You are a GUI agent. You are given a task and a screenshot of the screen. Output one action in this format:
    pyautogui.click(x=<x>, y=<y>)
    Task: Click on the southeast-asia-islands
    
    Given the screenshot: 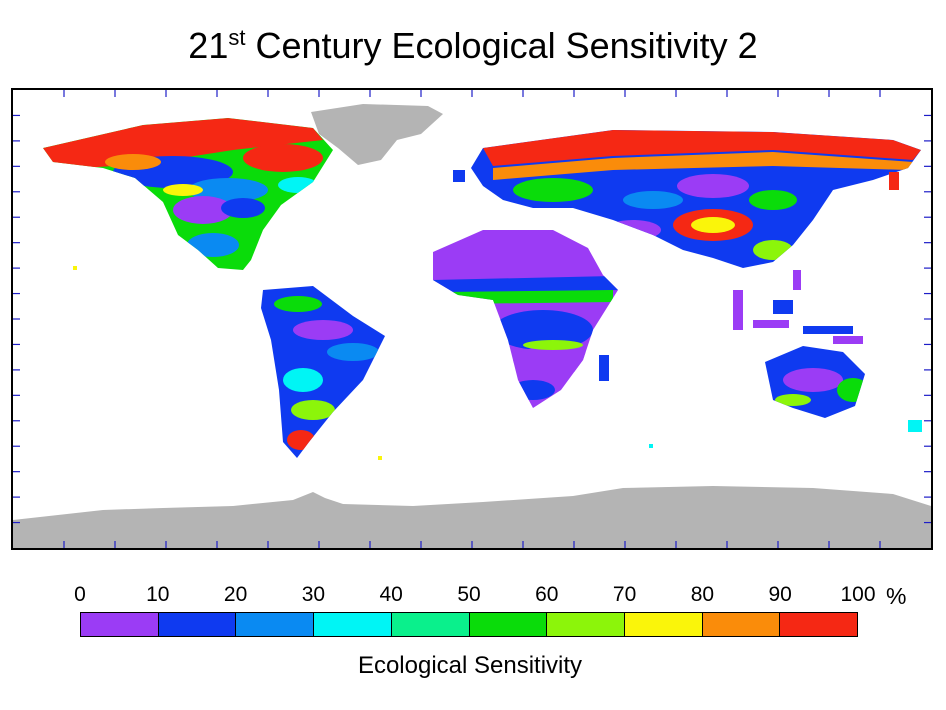 What is the action you would take?
    pyautogui.click(x=798, y=307)
    